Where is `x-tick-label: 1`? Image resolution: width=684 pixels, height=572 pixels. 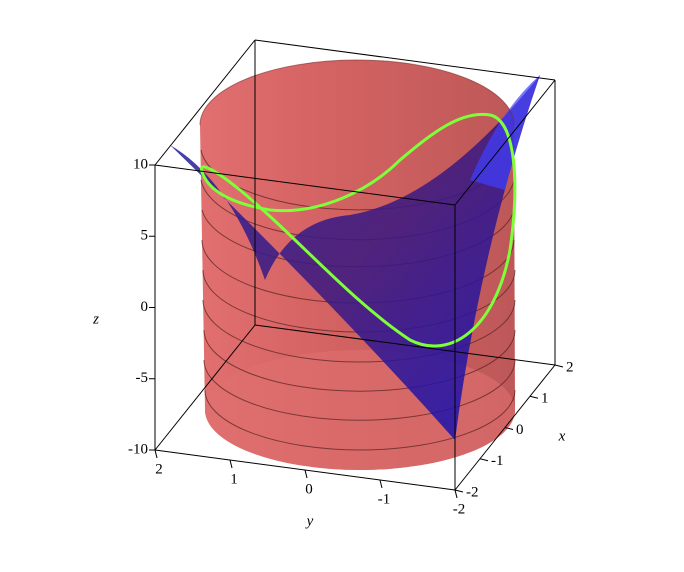 x-tick-label: 1 is located at coordinates (545, 399).